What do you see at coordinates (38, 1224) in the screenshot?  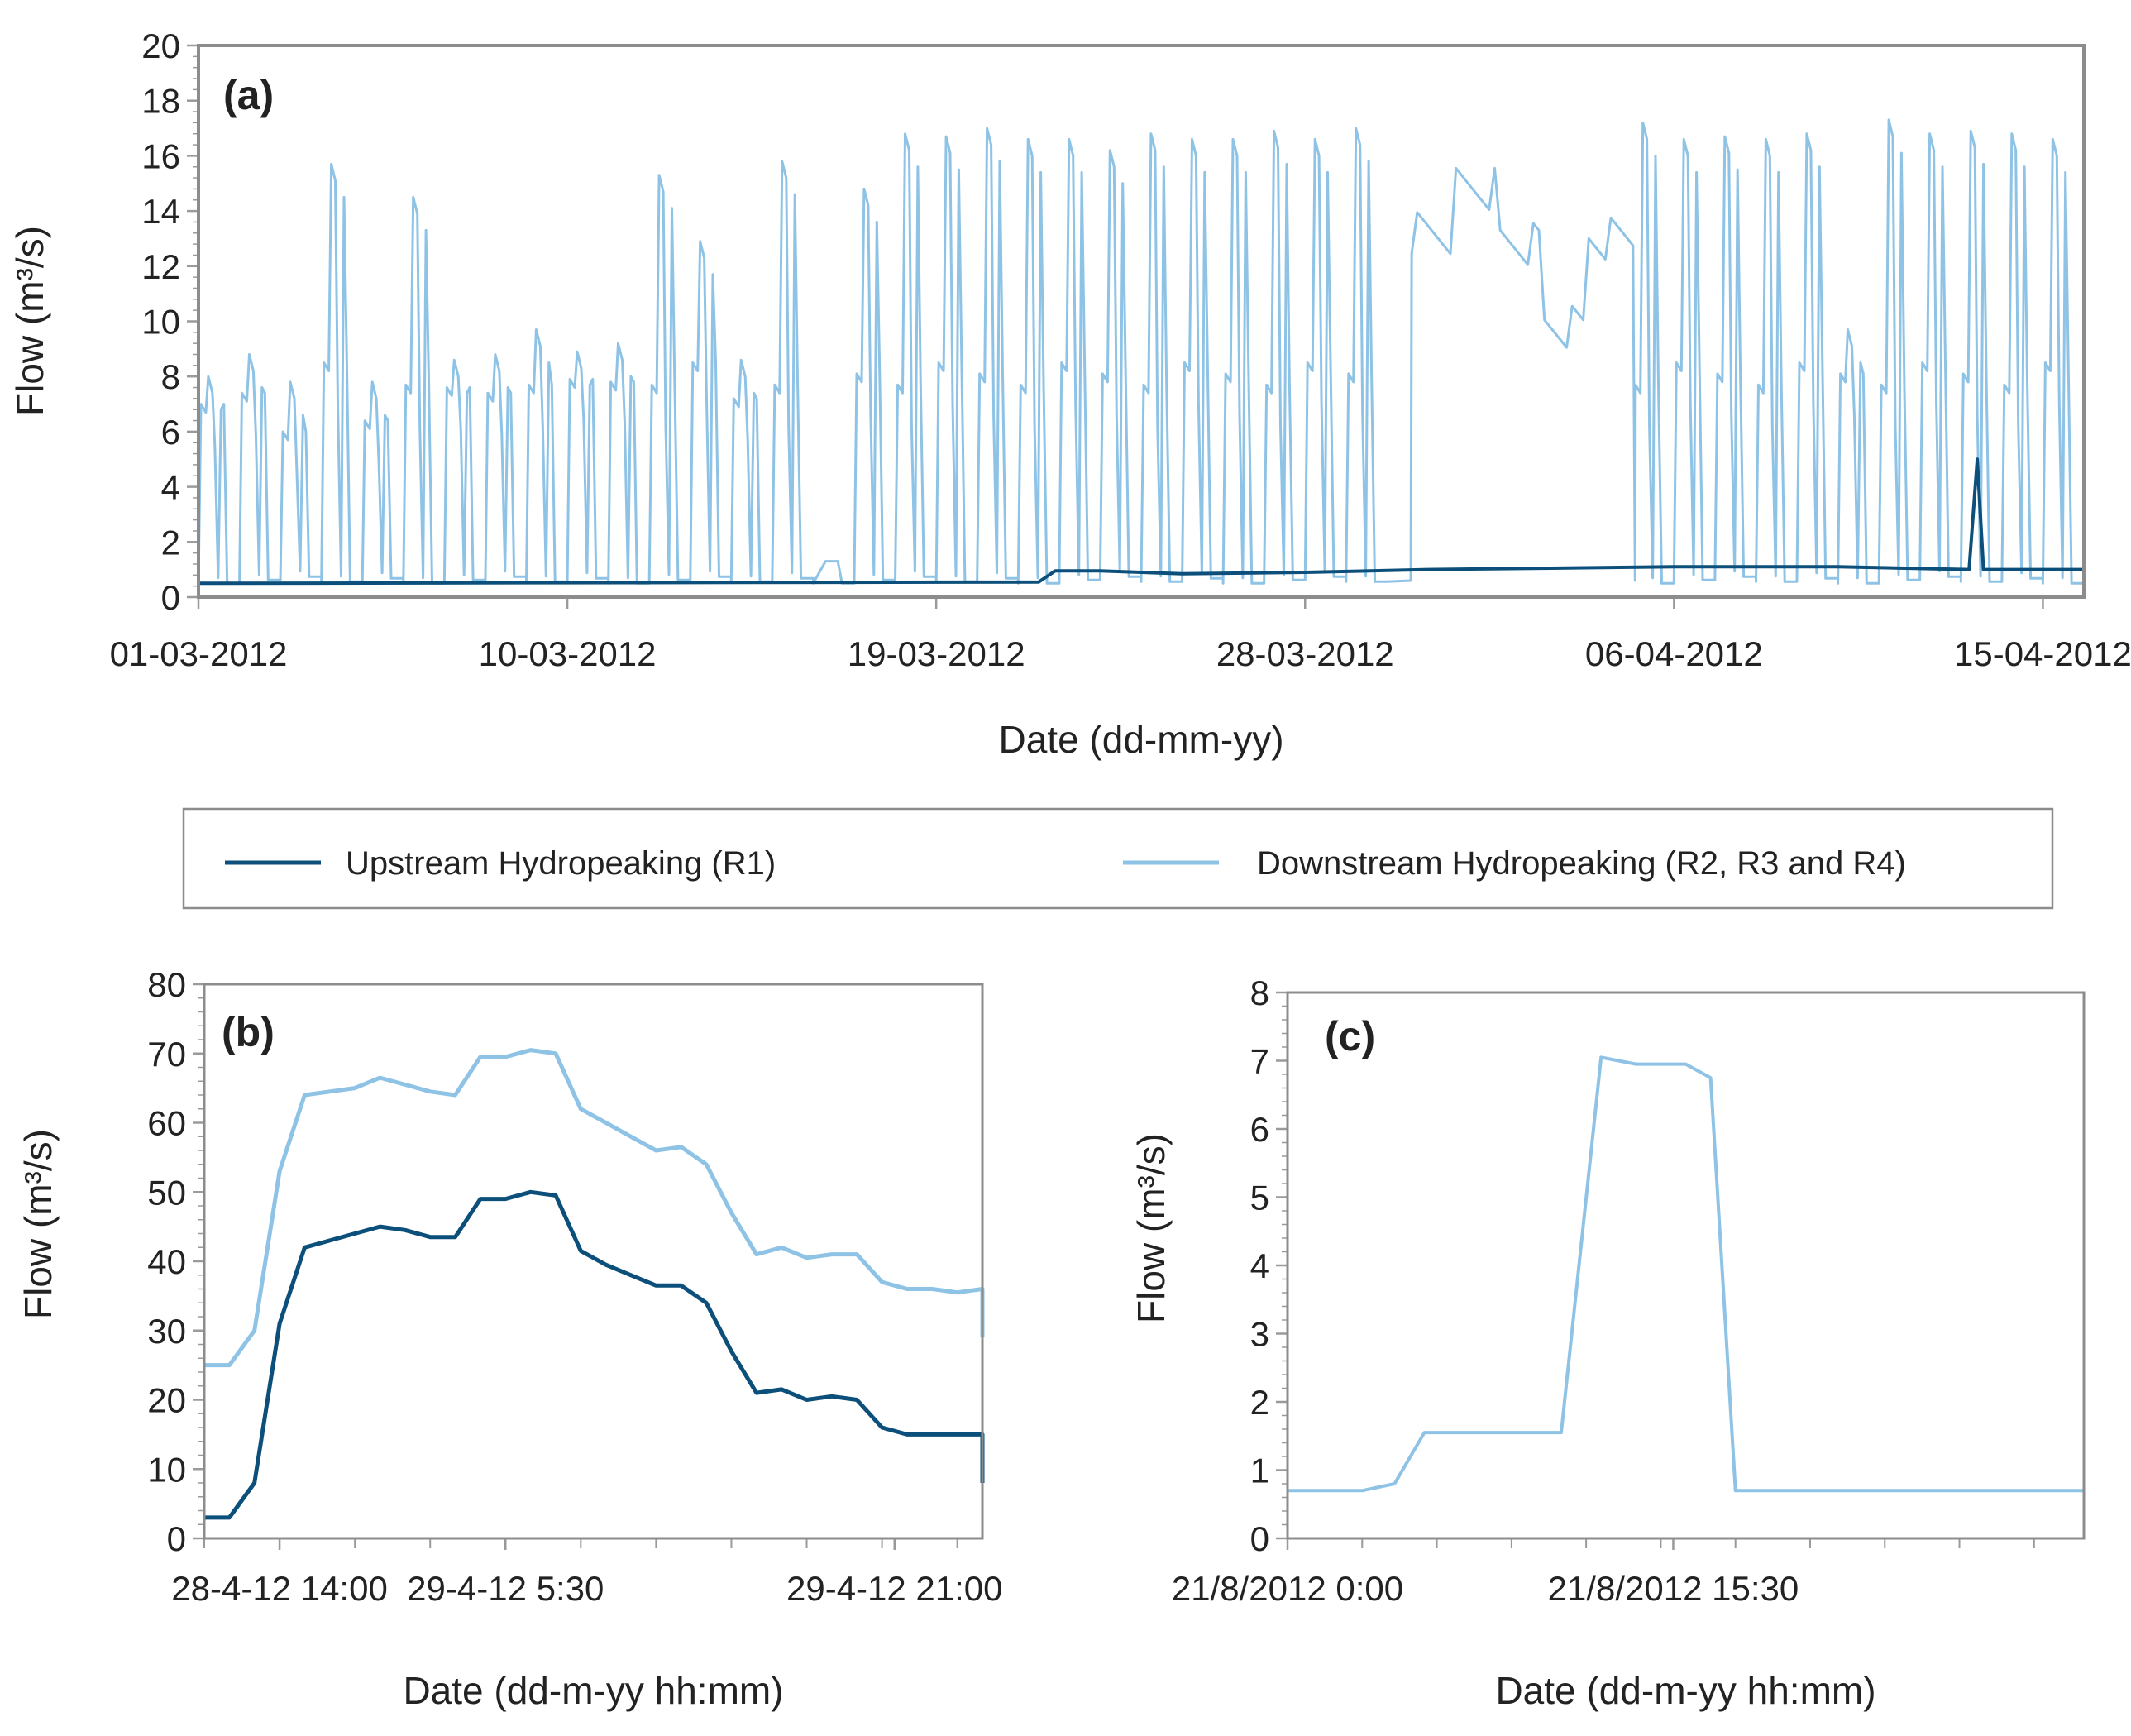 I see `b-y-axis-title: Flow (m³/s)` at bounding box center [38, 1224].